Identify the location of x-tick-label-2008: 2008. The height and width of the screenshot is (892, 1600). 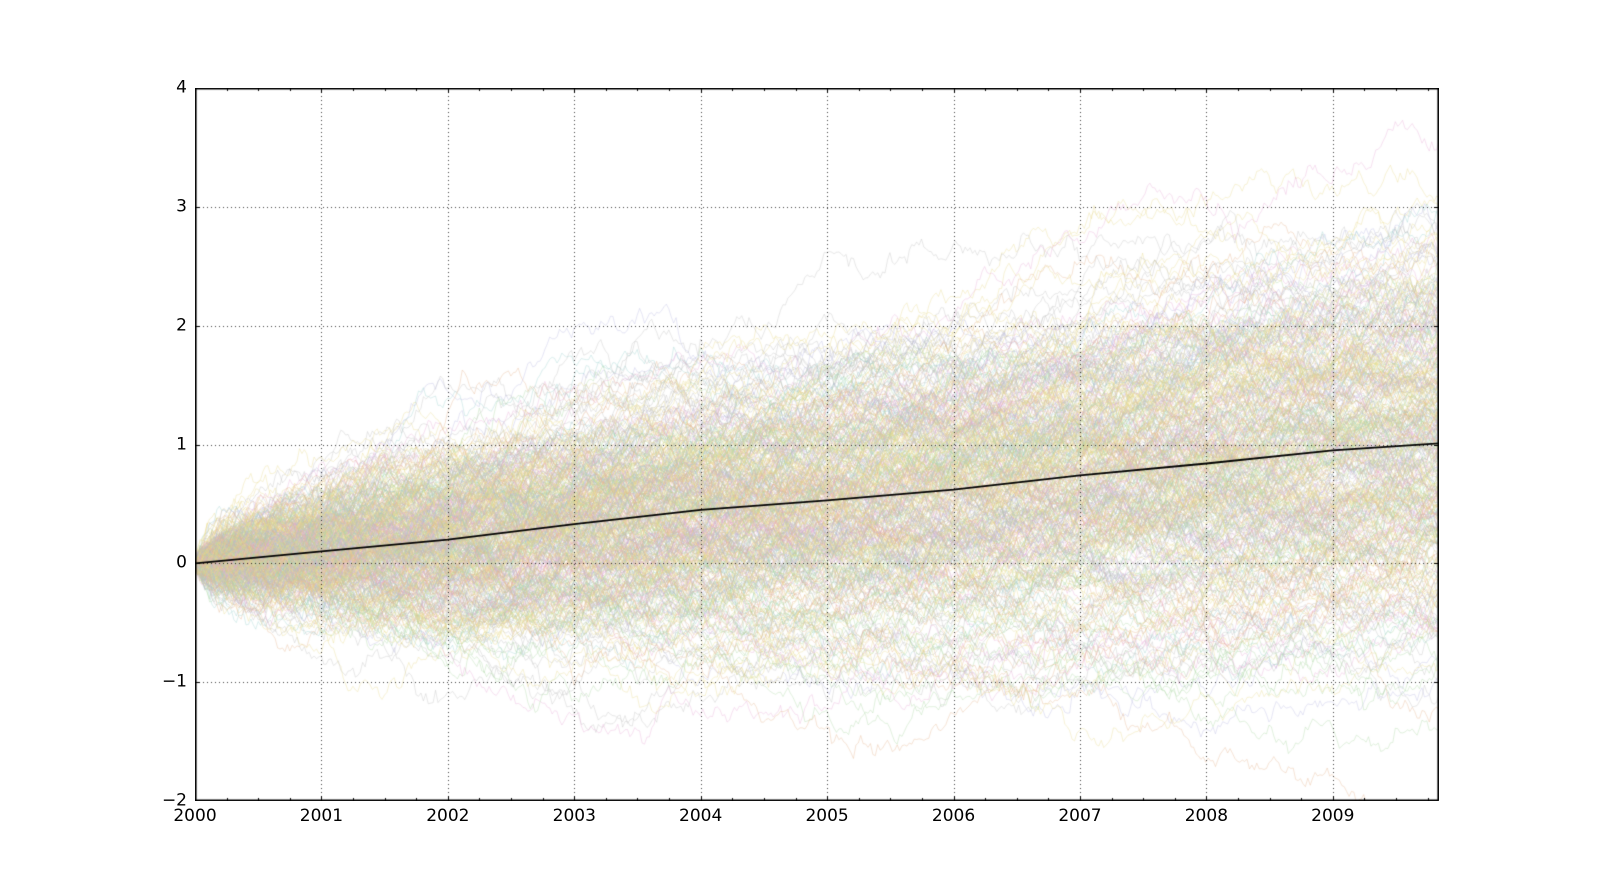
(1206, 816).